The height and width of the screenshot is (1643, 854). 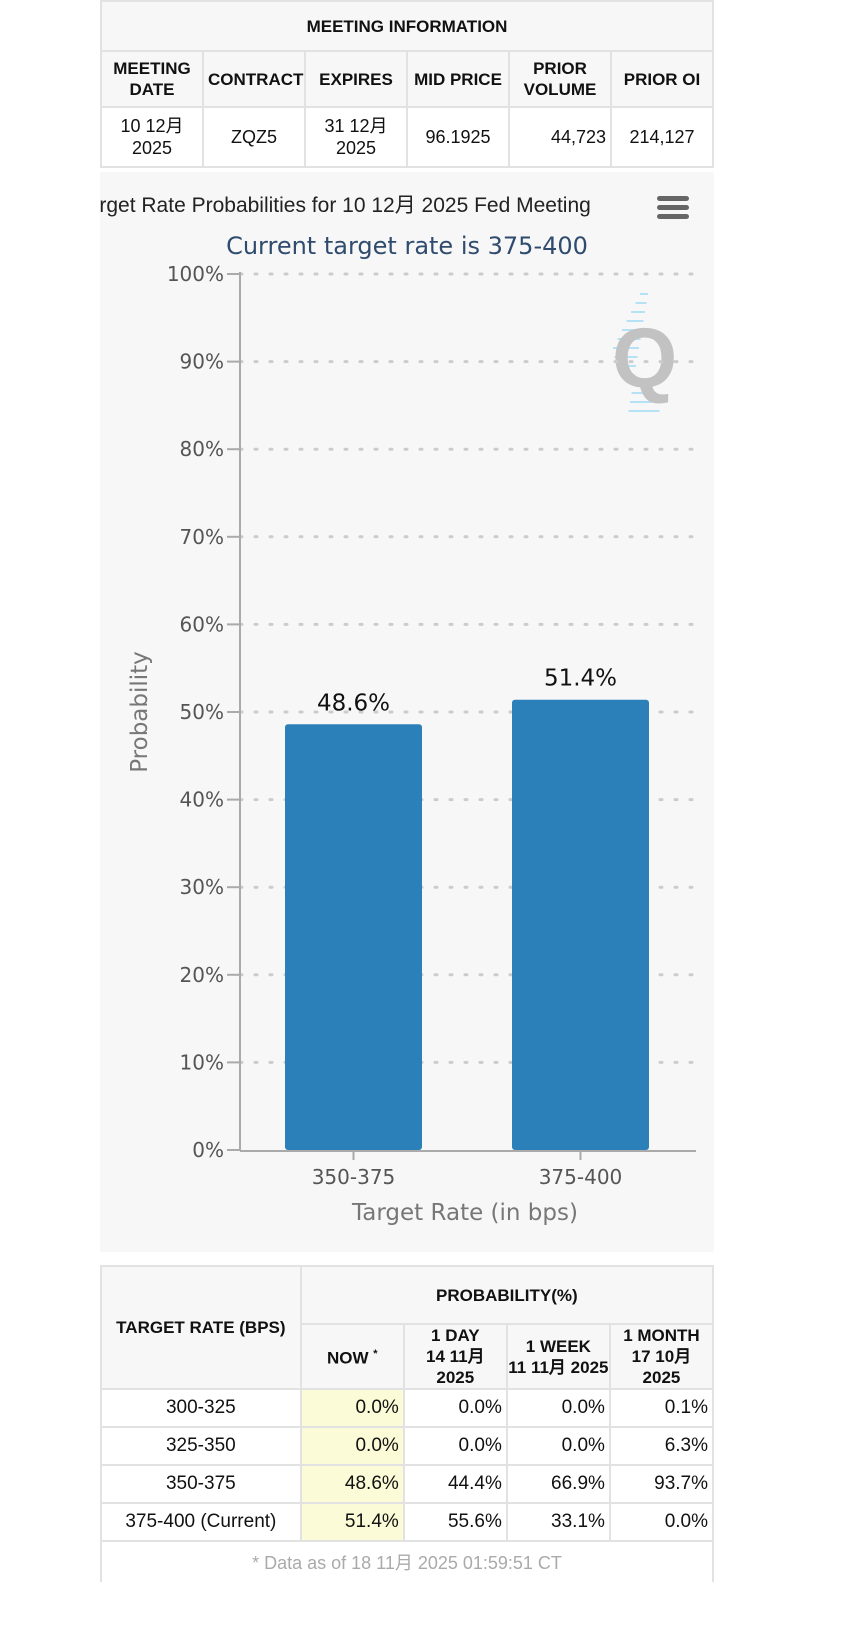 What do you see at coordinates (455, 1484) in the screenshot?
I see `cell-day: 44.4%` at bounding box center [455, 1484].